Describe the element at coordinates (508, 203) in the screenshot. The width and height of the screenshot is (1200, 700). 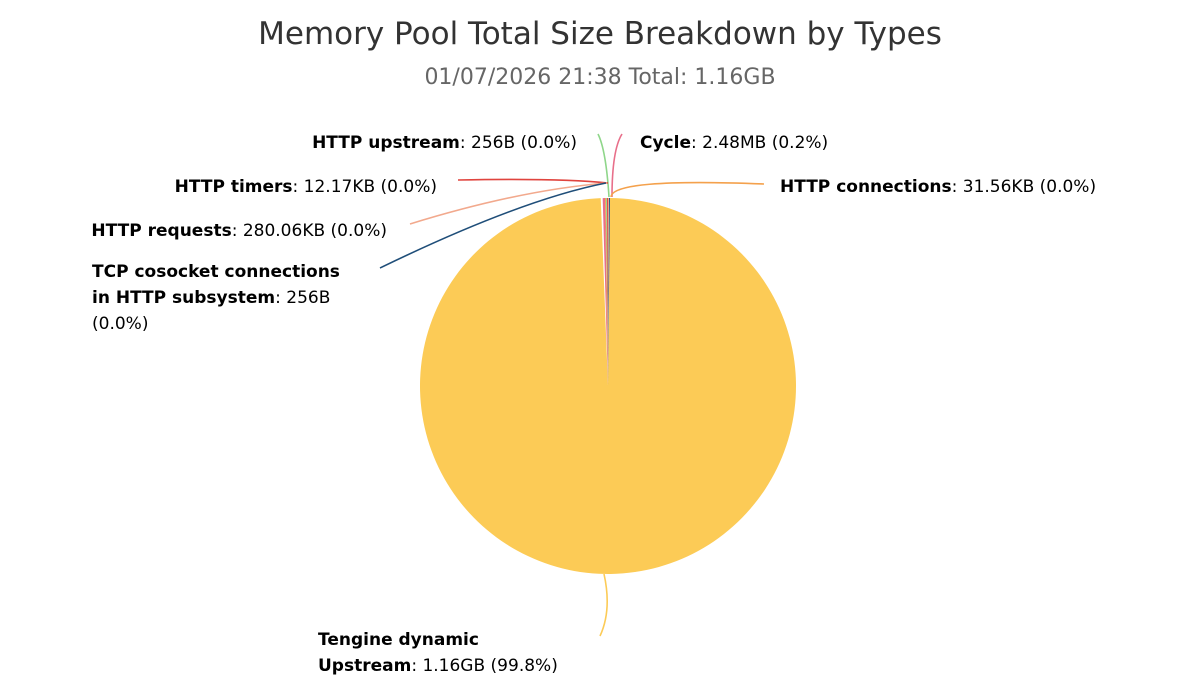
I see `leader-line-http-requests` at that location.